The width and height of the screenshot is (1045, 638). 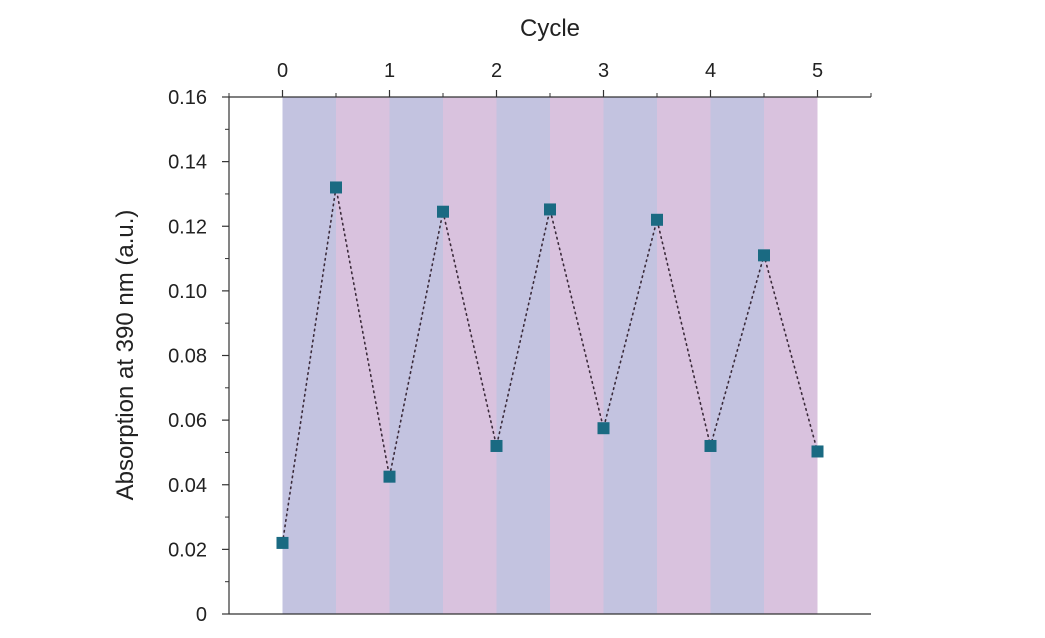 What do you see at coordinates (187, 98) in the screenshot?
I see `y-tick-label-8: 0.16` at bounding box center [187, 98].